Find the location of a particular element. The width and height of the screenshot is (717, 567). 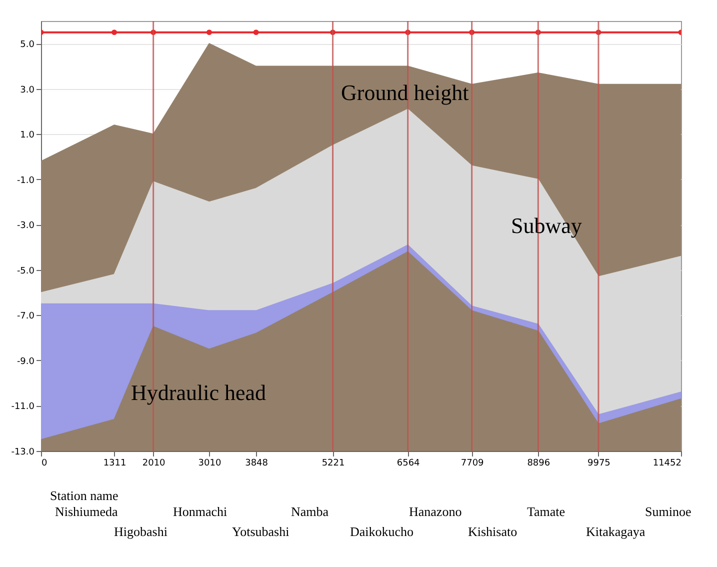

x-tick-label: 8896 is located at coordinates (538, 463).